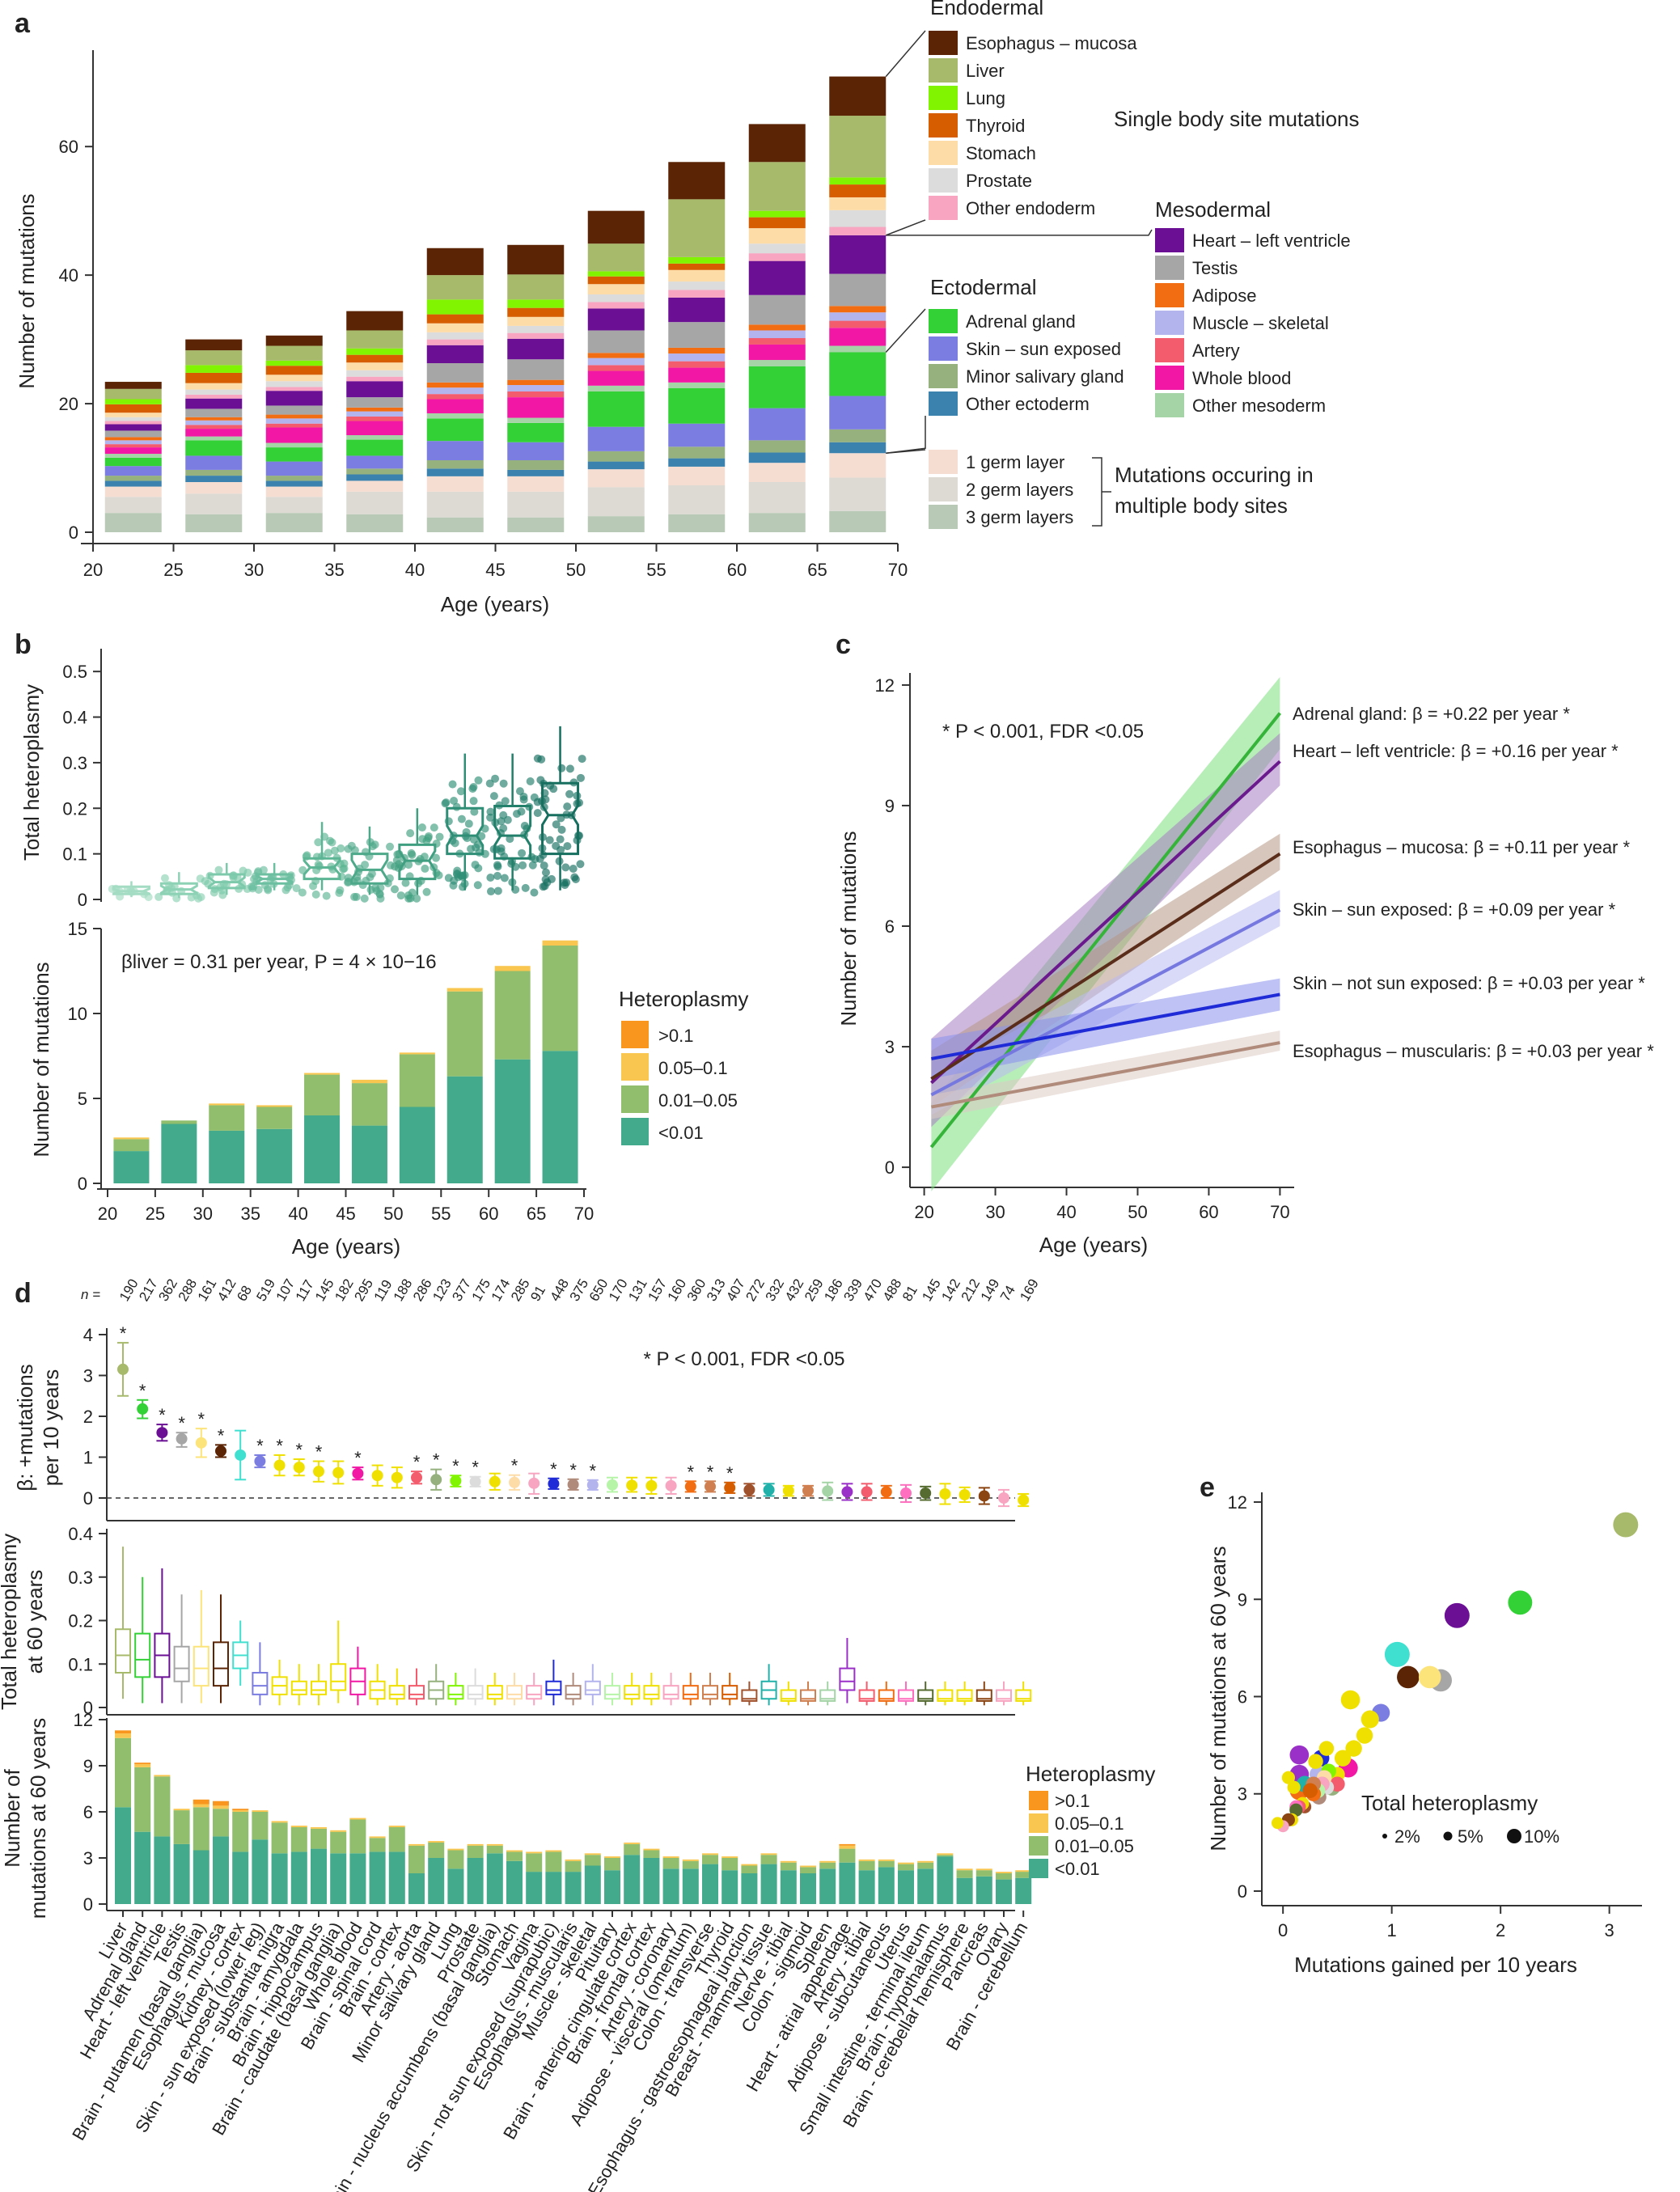 The height and width of the screenshot is (2192, 1680). Describe the element at coordinates (214, 412) in the screenshot. I see `bar-segment-testis` at that location.